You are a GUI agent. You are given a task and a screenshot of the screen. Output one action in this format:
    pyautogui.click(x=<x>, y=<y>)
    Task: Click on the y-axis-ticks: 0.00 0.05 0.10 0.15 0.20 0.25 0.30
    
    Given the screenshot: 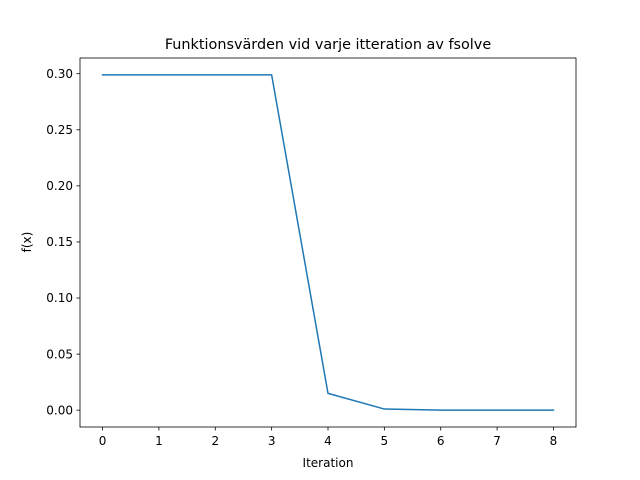 What is the action you would take?
    pyautogui.click(x=63, y=242)
    